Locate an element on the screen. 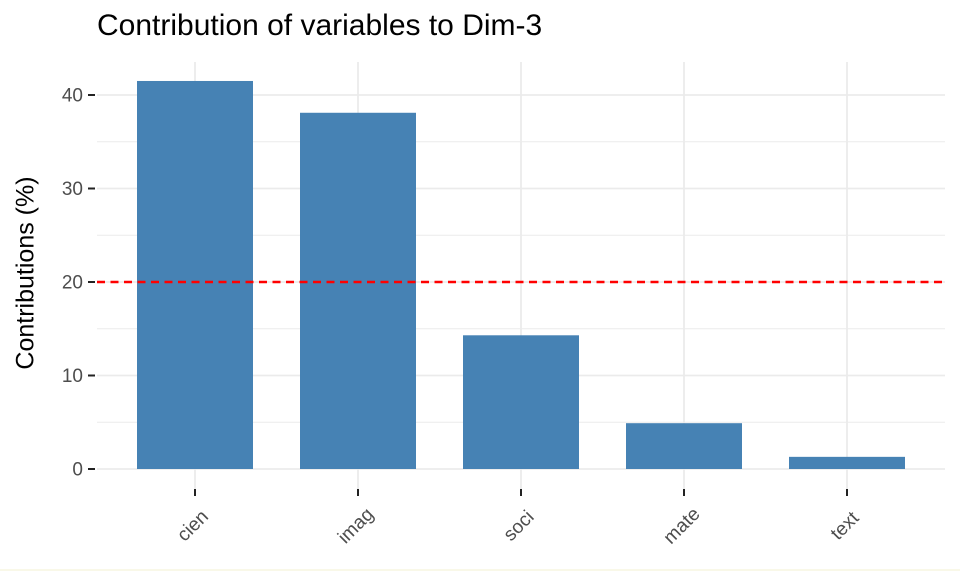 The image size is (960, 576). y-tick-label: 10 is located at coordinates (72, 376).